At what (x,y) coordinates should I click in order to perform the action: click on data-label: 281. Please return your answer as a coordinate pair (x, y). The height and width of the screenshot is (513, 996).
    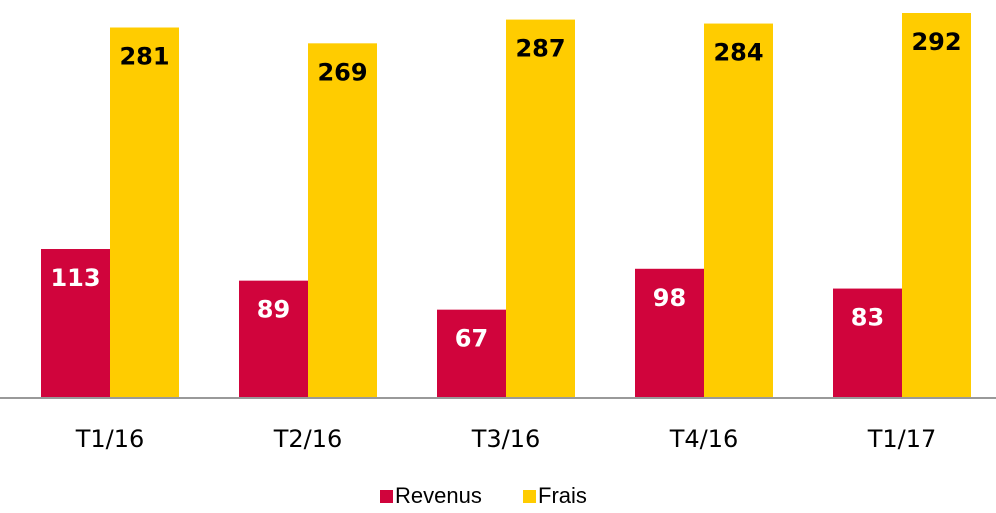
    Looking at the image, I should click on (144, 57).